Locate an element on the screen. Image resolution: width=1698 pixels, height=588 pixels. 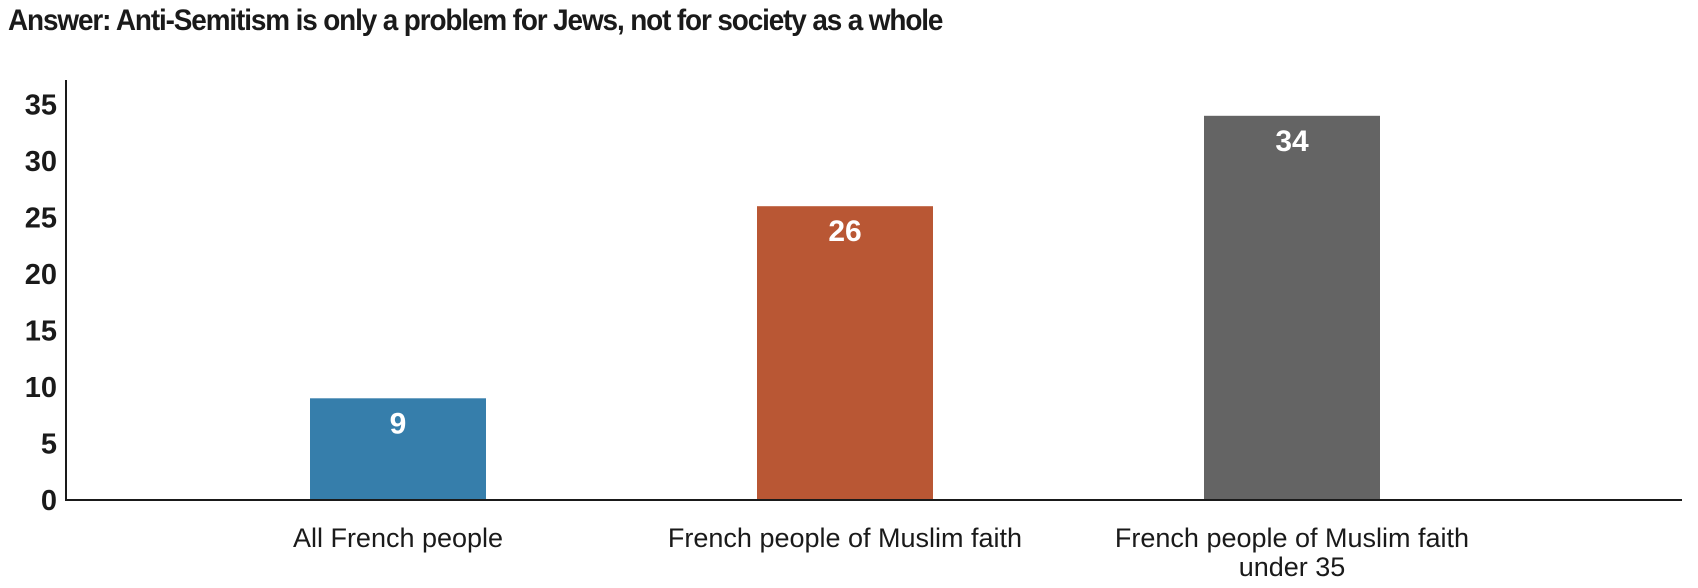
data-label: 9 is located at coordinates (398, 423).